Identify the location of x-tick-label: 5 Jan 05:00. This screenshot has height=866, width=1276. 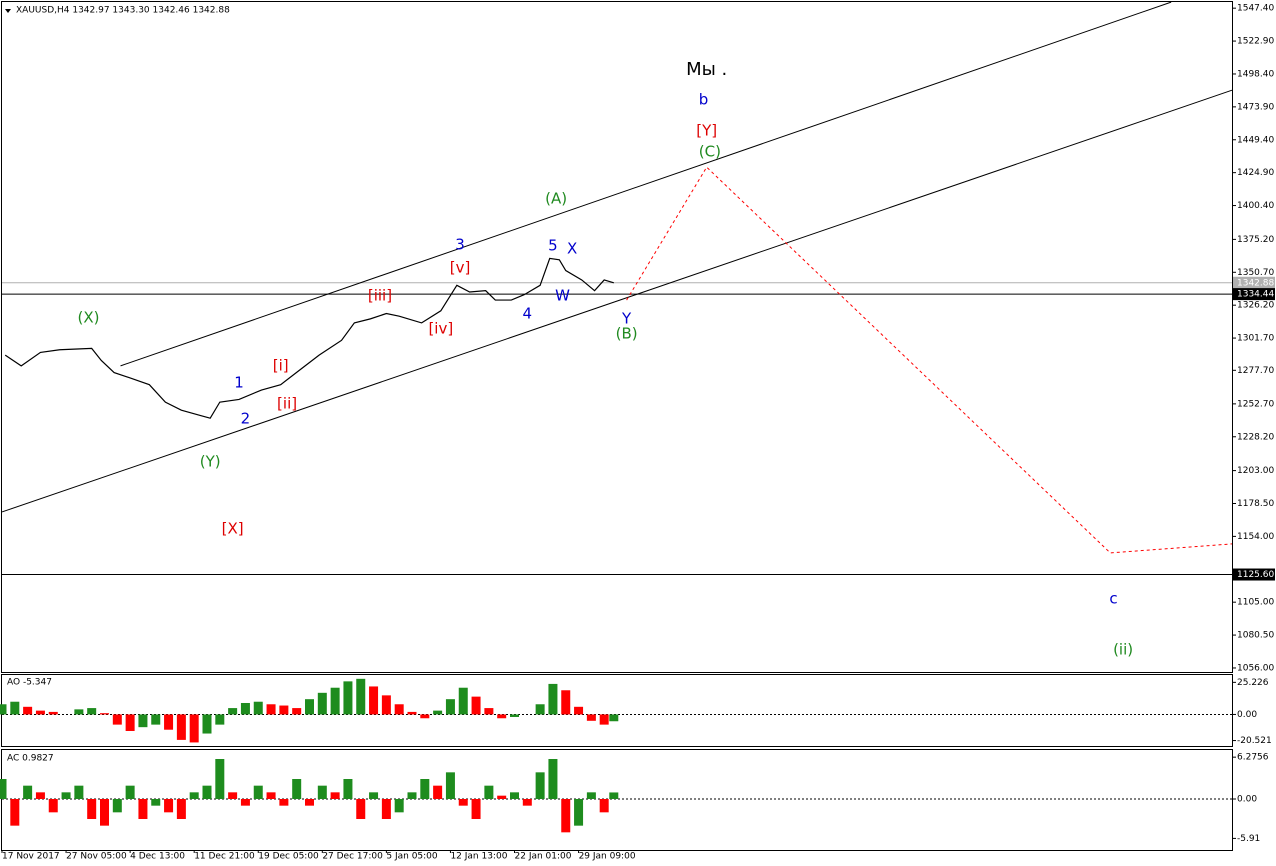
(412, 857).